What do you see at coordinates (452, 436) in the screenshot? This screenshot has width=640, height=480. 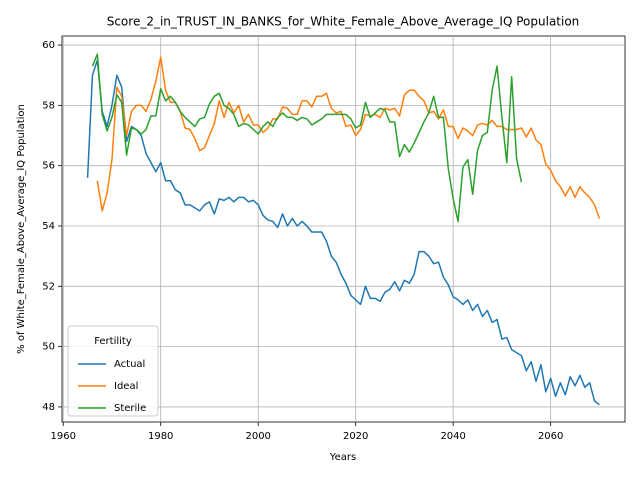 I see `x-tick-label: 2040` at bounding box center [452, 436].